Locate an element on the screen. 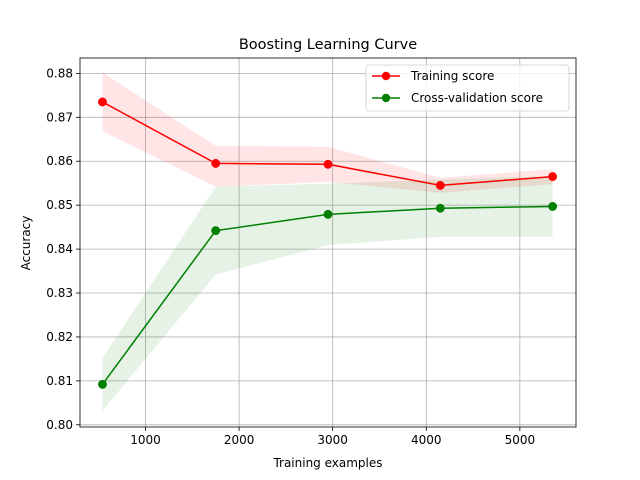  y-tick-label: 0.88 is located at coordinates (59, 73).